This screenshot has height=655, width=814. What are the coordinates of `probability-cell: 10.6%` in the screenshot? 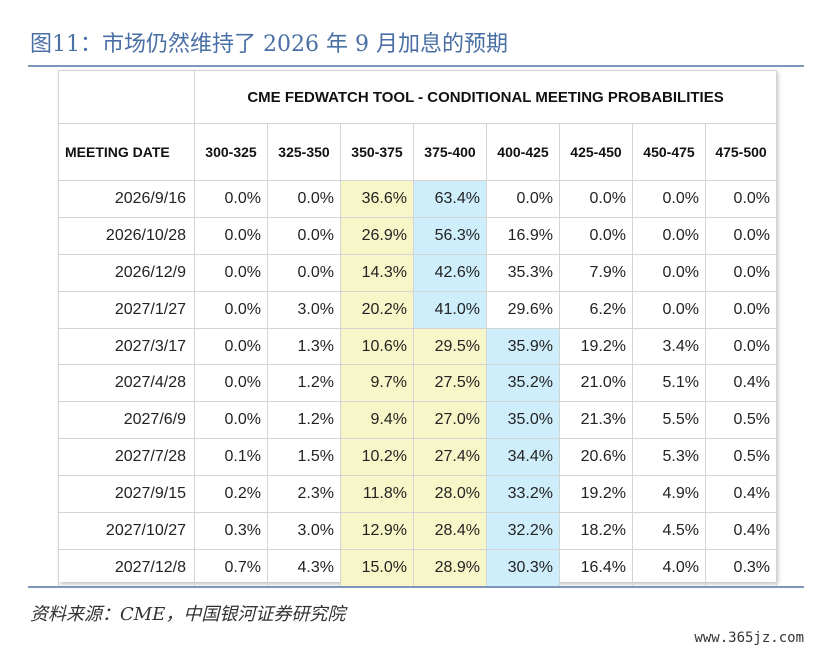 It's located at (377, 346).